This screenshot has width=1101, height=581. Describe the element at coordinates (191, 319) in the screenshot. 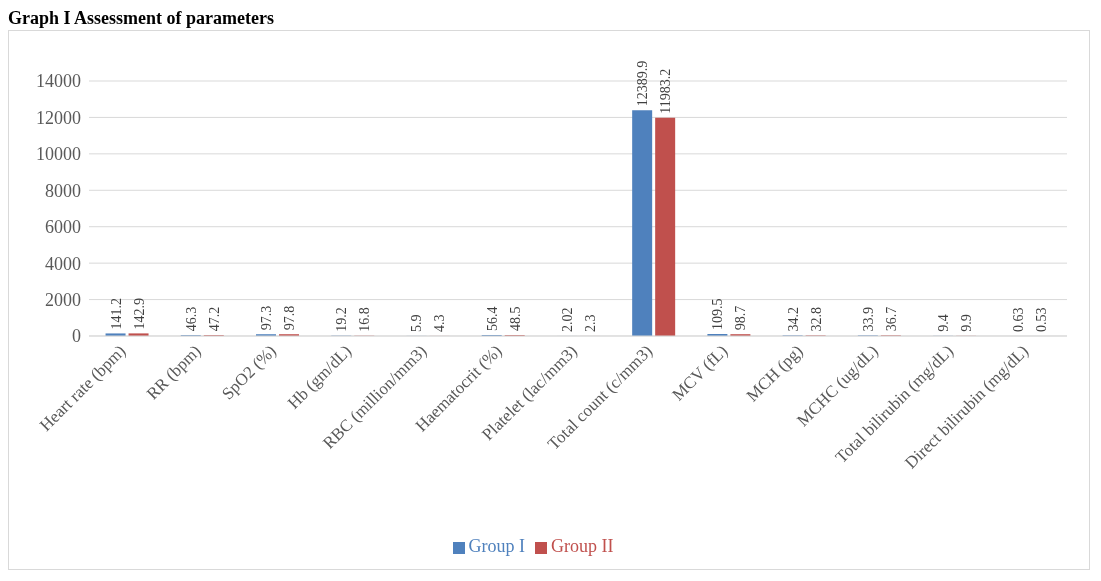

I see `data-label: 46.3` at that location.